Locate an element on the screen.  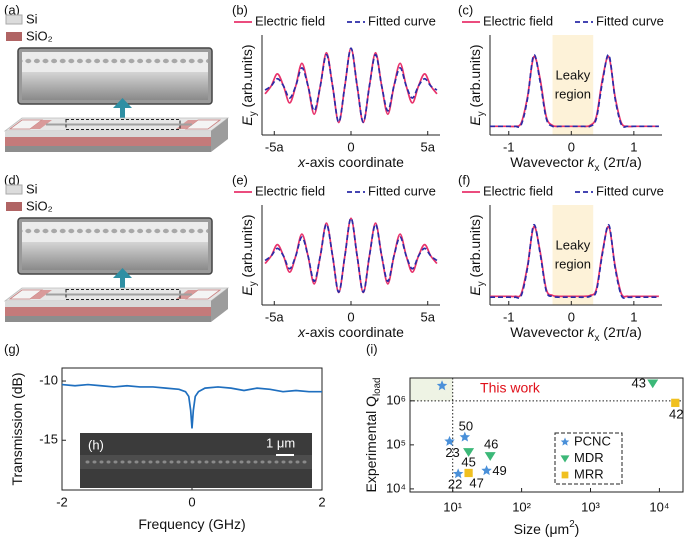
point-label: This work is located at coordinates (510, 387).